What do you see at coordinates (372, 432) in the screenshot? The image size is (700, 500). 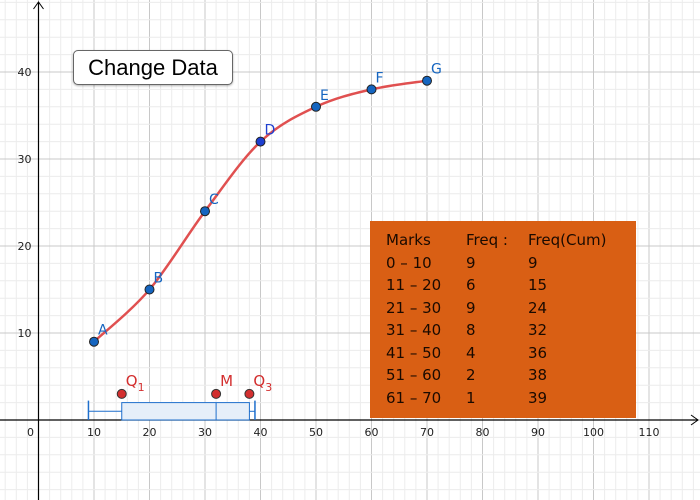 I see `x-tick-label: 60` at bounding box center [372, 432].